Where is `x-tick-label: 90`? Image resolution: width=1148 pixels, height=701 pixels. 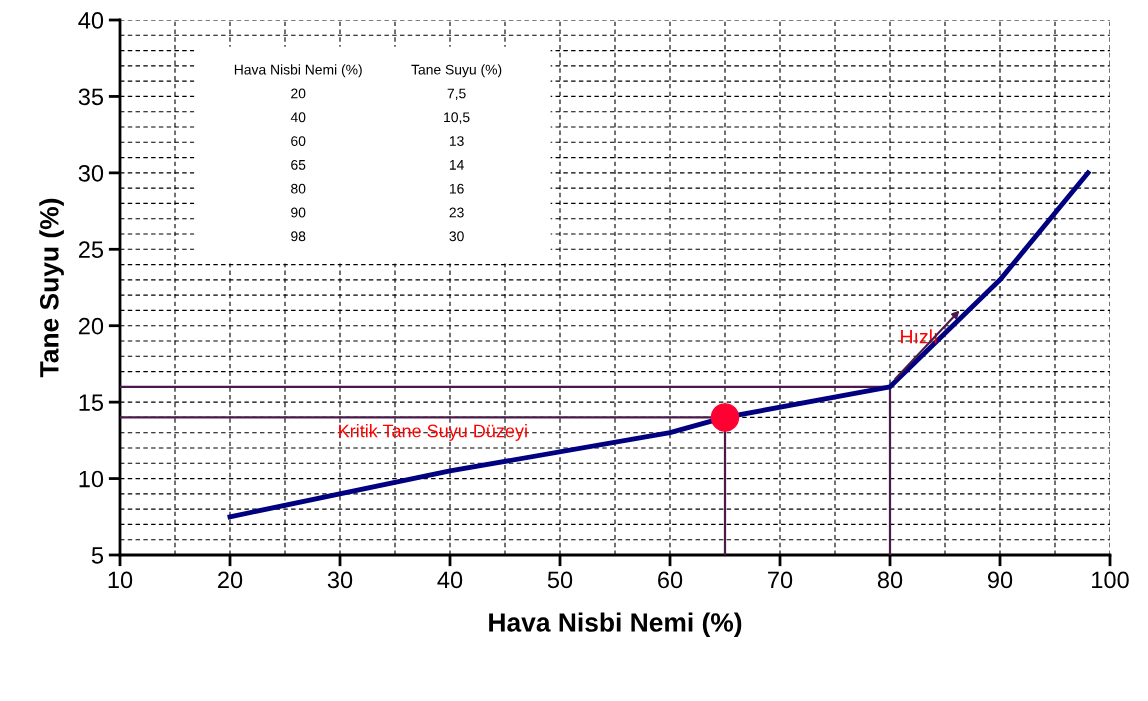
x-tick-label: 90 is located at coordinates (1000, 580).